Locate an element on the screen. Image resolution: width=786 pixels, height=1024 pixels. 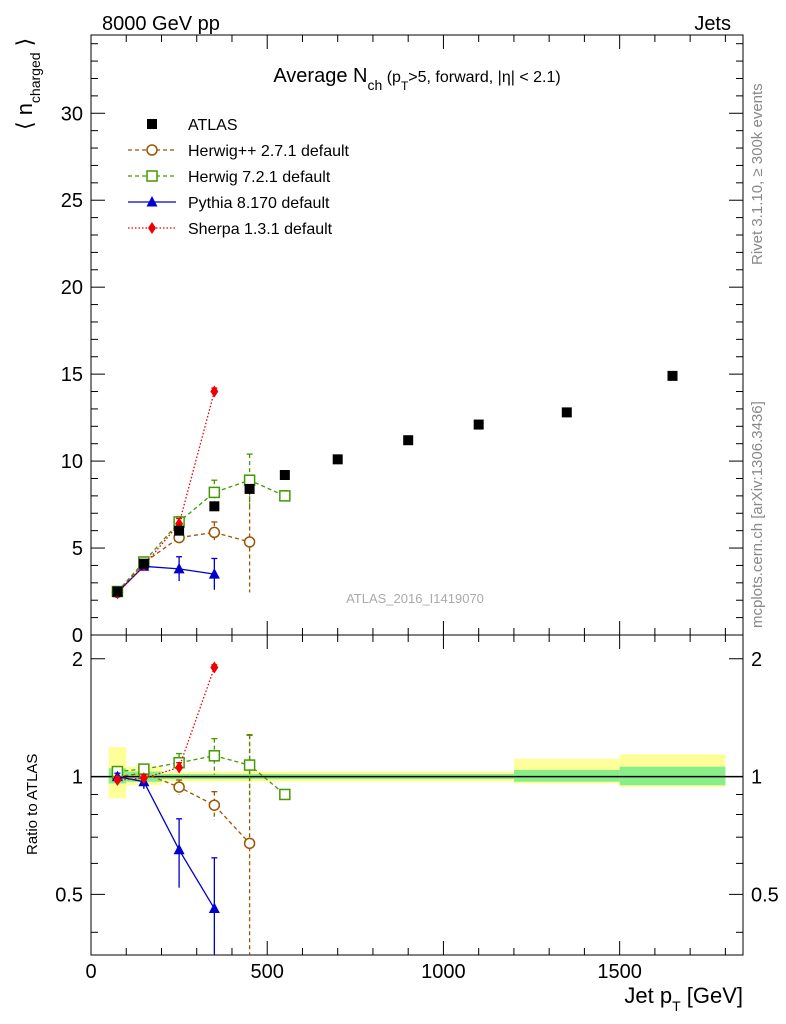
y-tick-label: 5 is located at coordinates (77, 549).